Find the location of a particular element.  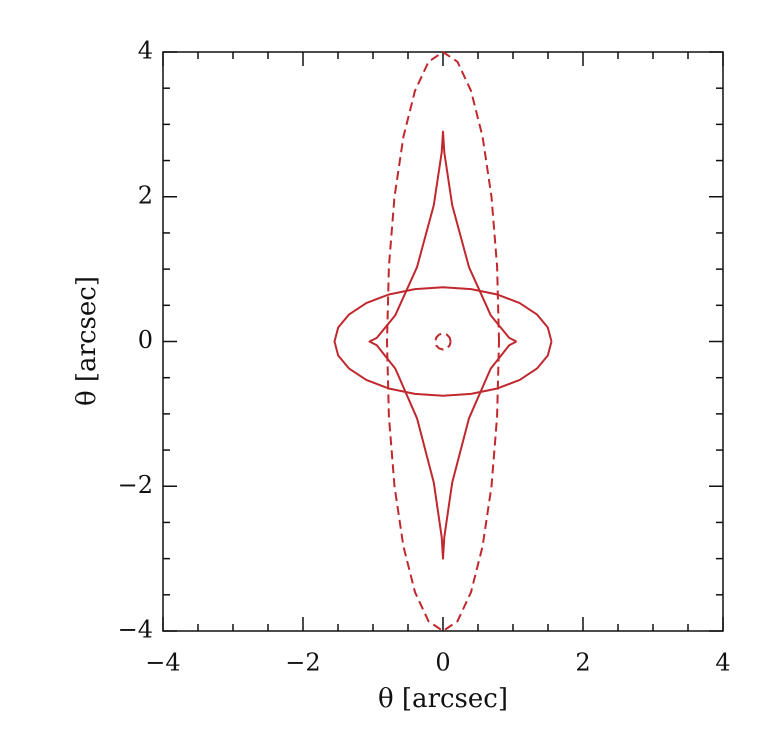

y-axis-label: θ [arcsec] is located at coordinates (87, 341).